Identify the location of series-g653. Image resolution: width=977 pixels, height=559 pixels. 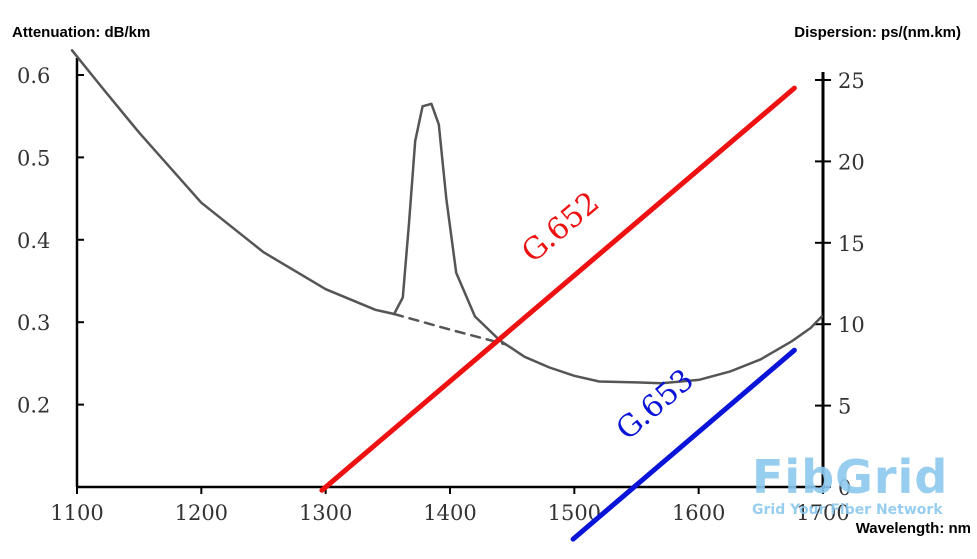
(683, 444).